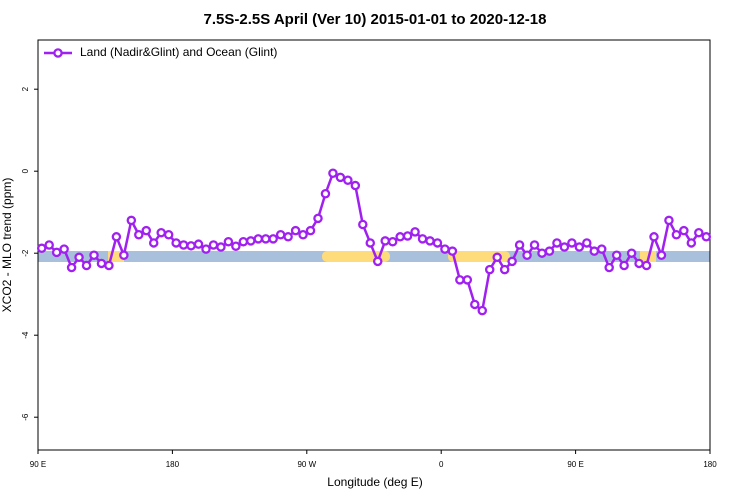  I want to click on legend-label: Land (Nadir&Glint) and Ocean (Glint), so click(178, 52).